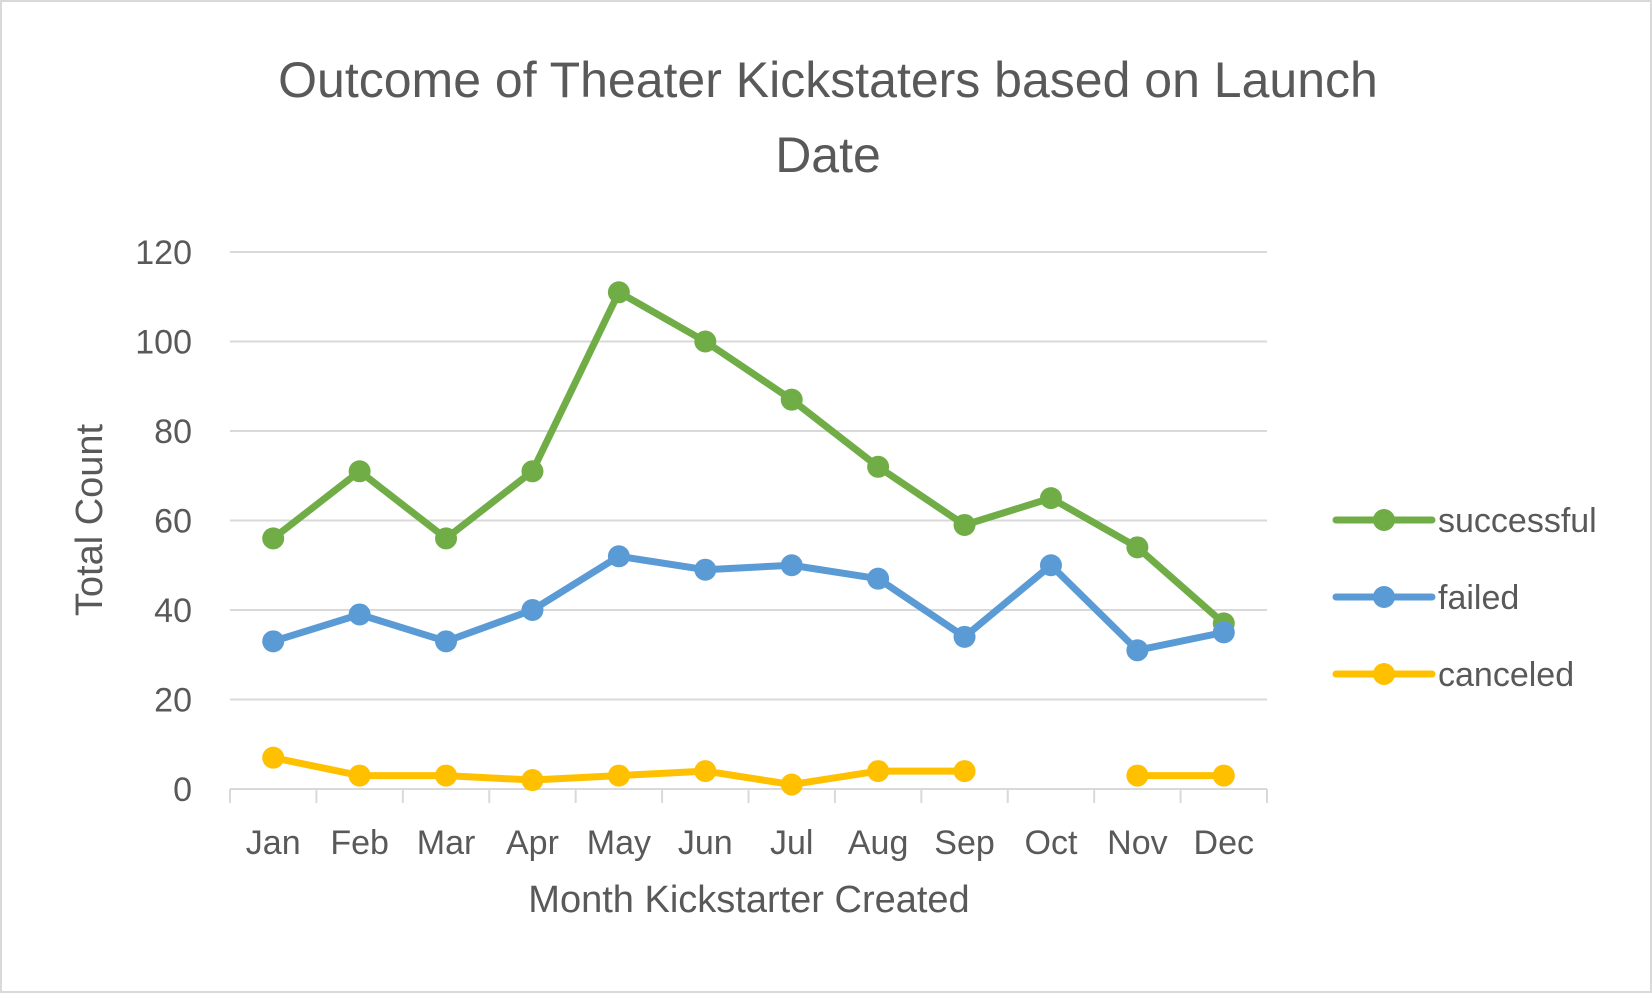 This screenshot has width=1652, height=993. What do you see at coordinates (619, 843) in the screenshot?
I see `x-tick-label: May` at bounding box center [619, 843].